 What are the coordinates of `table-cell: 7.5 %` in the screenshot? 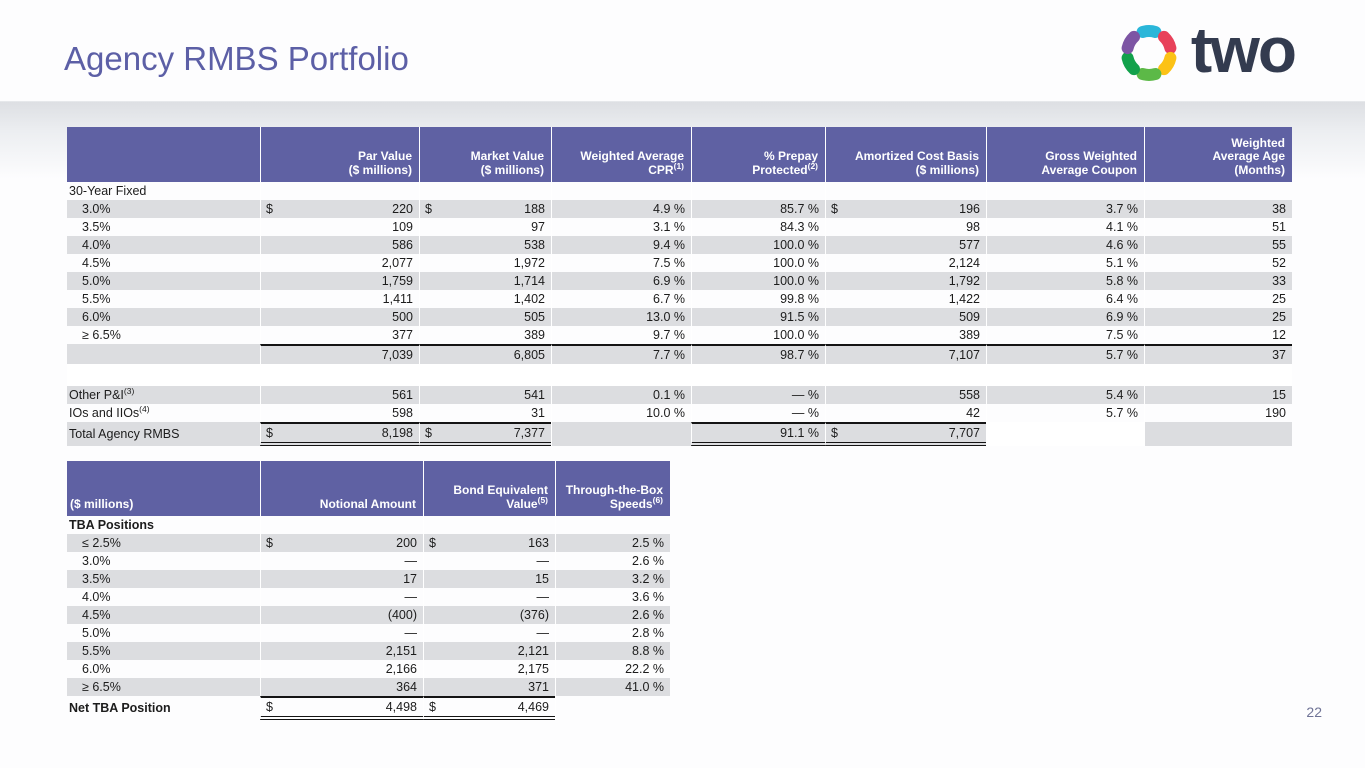 It's located at (1065, 335).